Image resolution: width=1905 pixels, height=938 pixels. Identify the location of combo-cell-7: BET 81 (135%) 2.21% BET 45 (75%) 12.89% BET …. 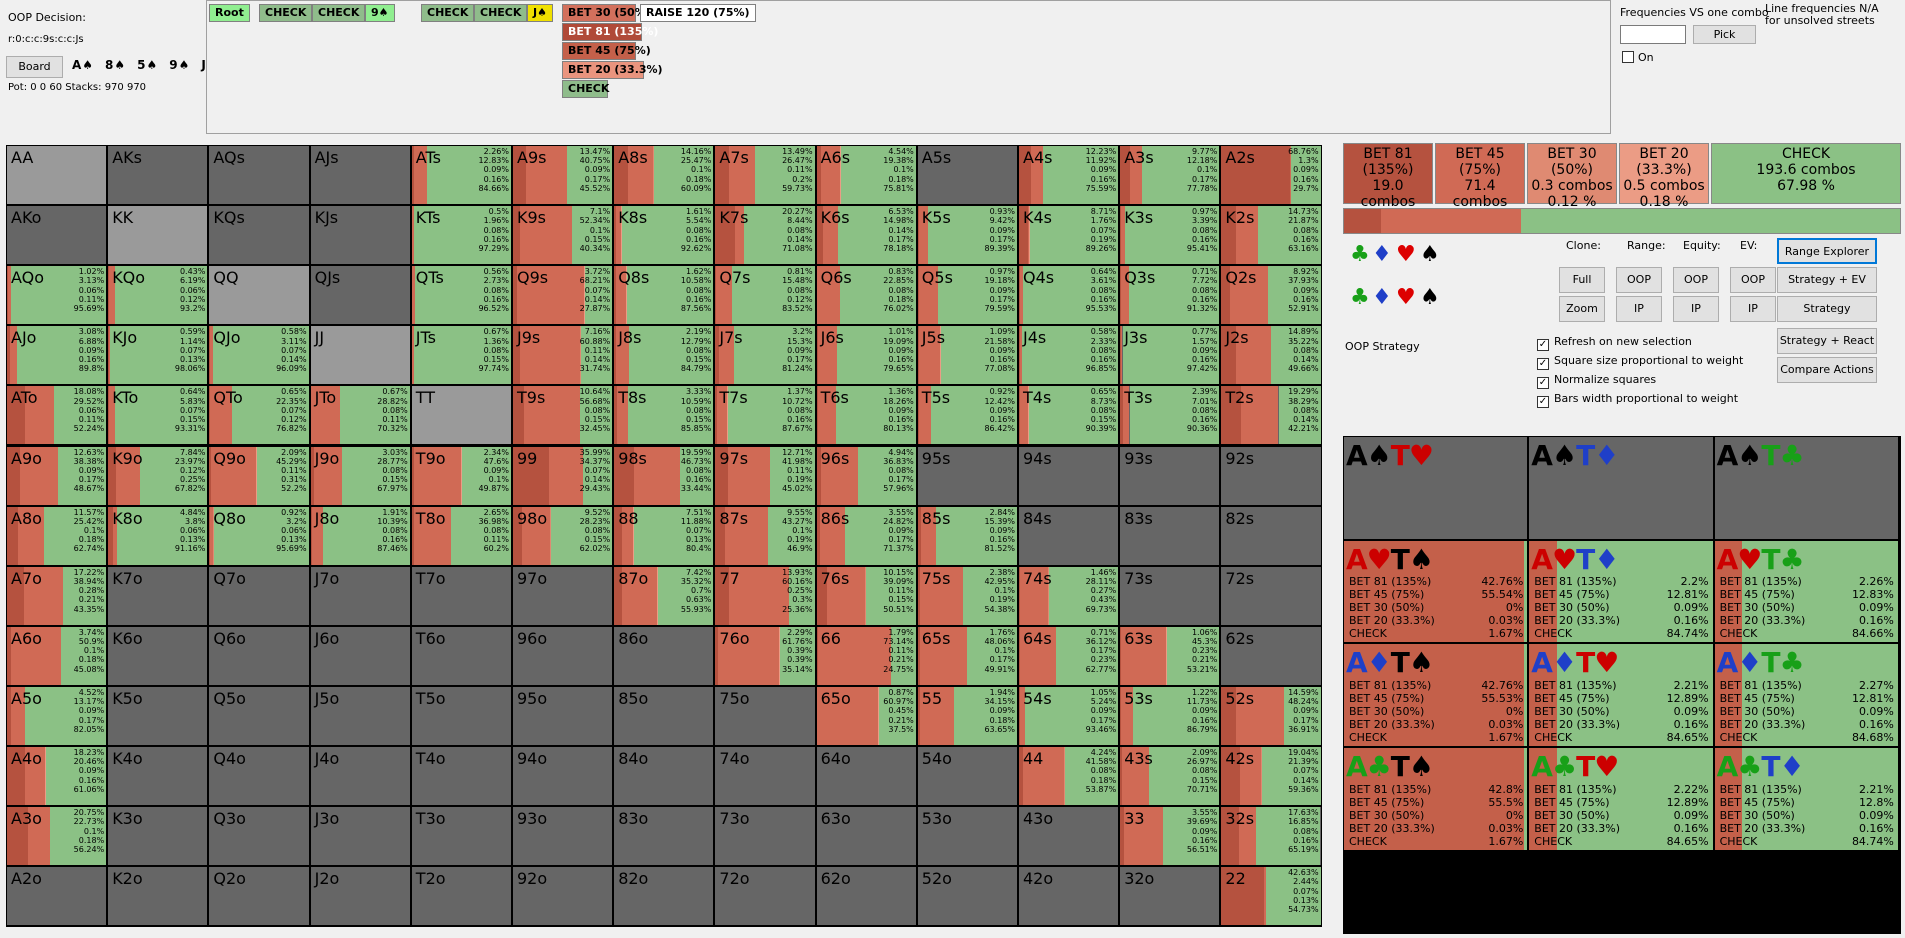
(1621, 695).